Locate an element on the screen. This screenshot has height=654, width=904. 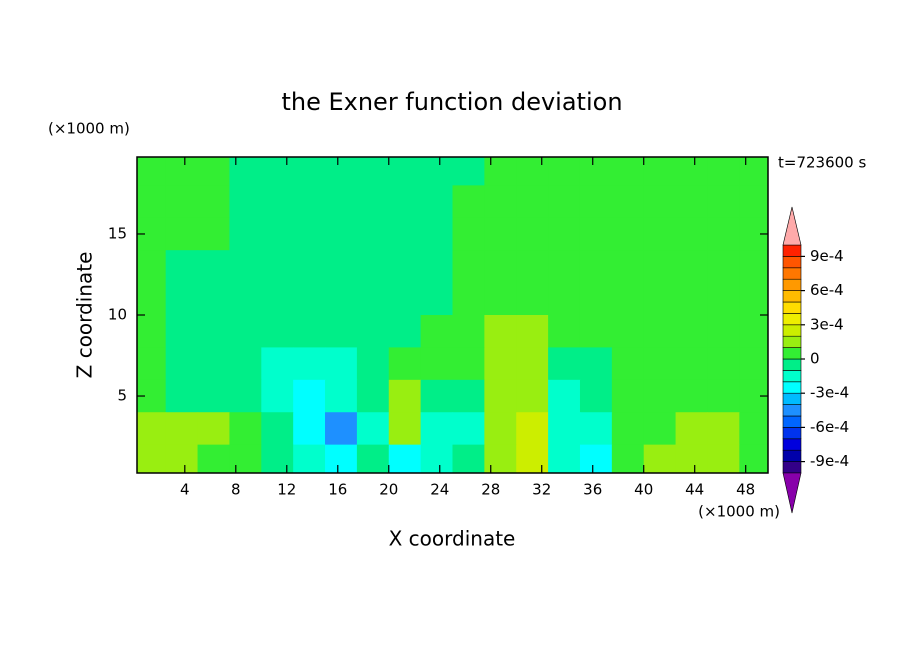
x-tick-label: 8 is located at coordinates (236, 490).